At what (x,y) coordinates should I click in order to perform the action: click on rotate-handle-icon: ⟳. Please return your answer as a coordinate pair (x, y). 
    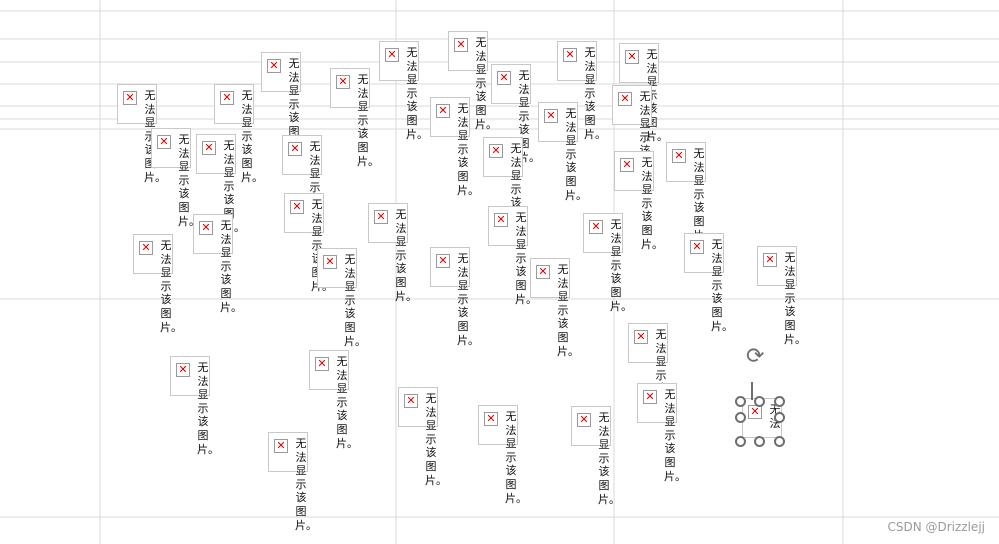
    Looking at the image, I should click on (755, 356).